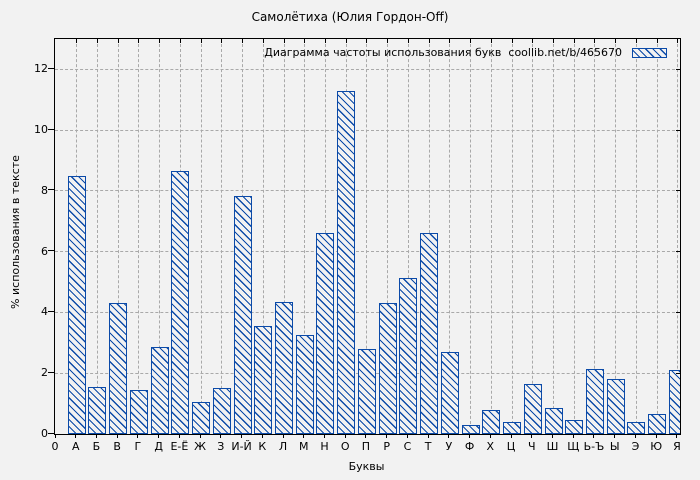 The height and width of the screenshot is (480, 700). What do you see at coordinates (469, 446) in the screenshot?
I see `x-tick-label: Ф` at bounding box center [469, 446].